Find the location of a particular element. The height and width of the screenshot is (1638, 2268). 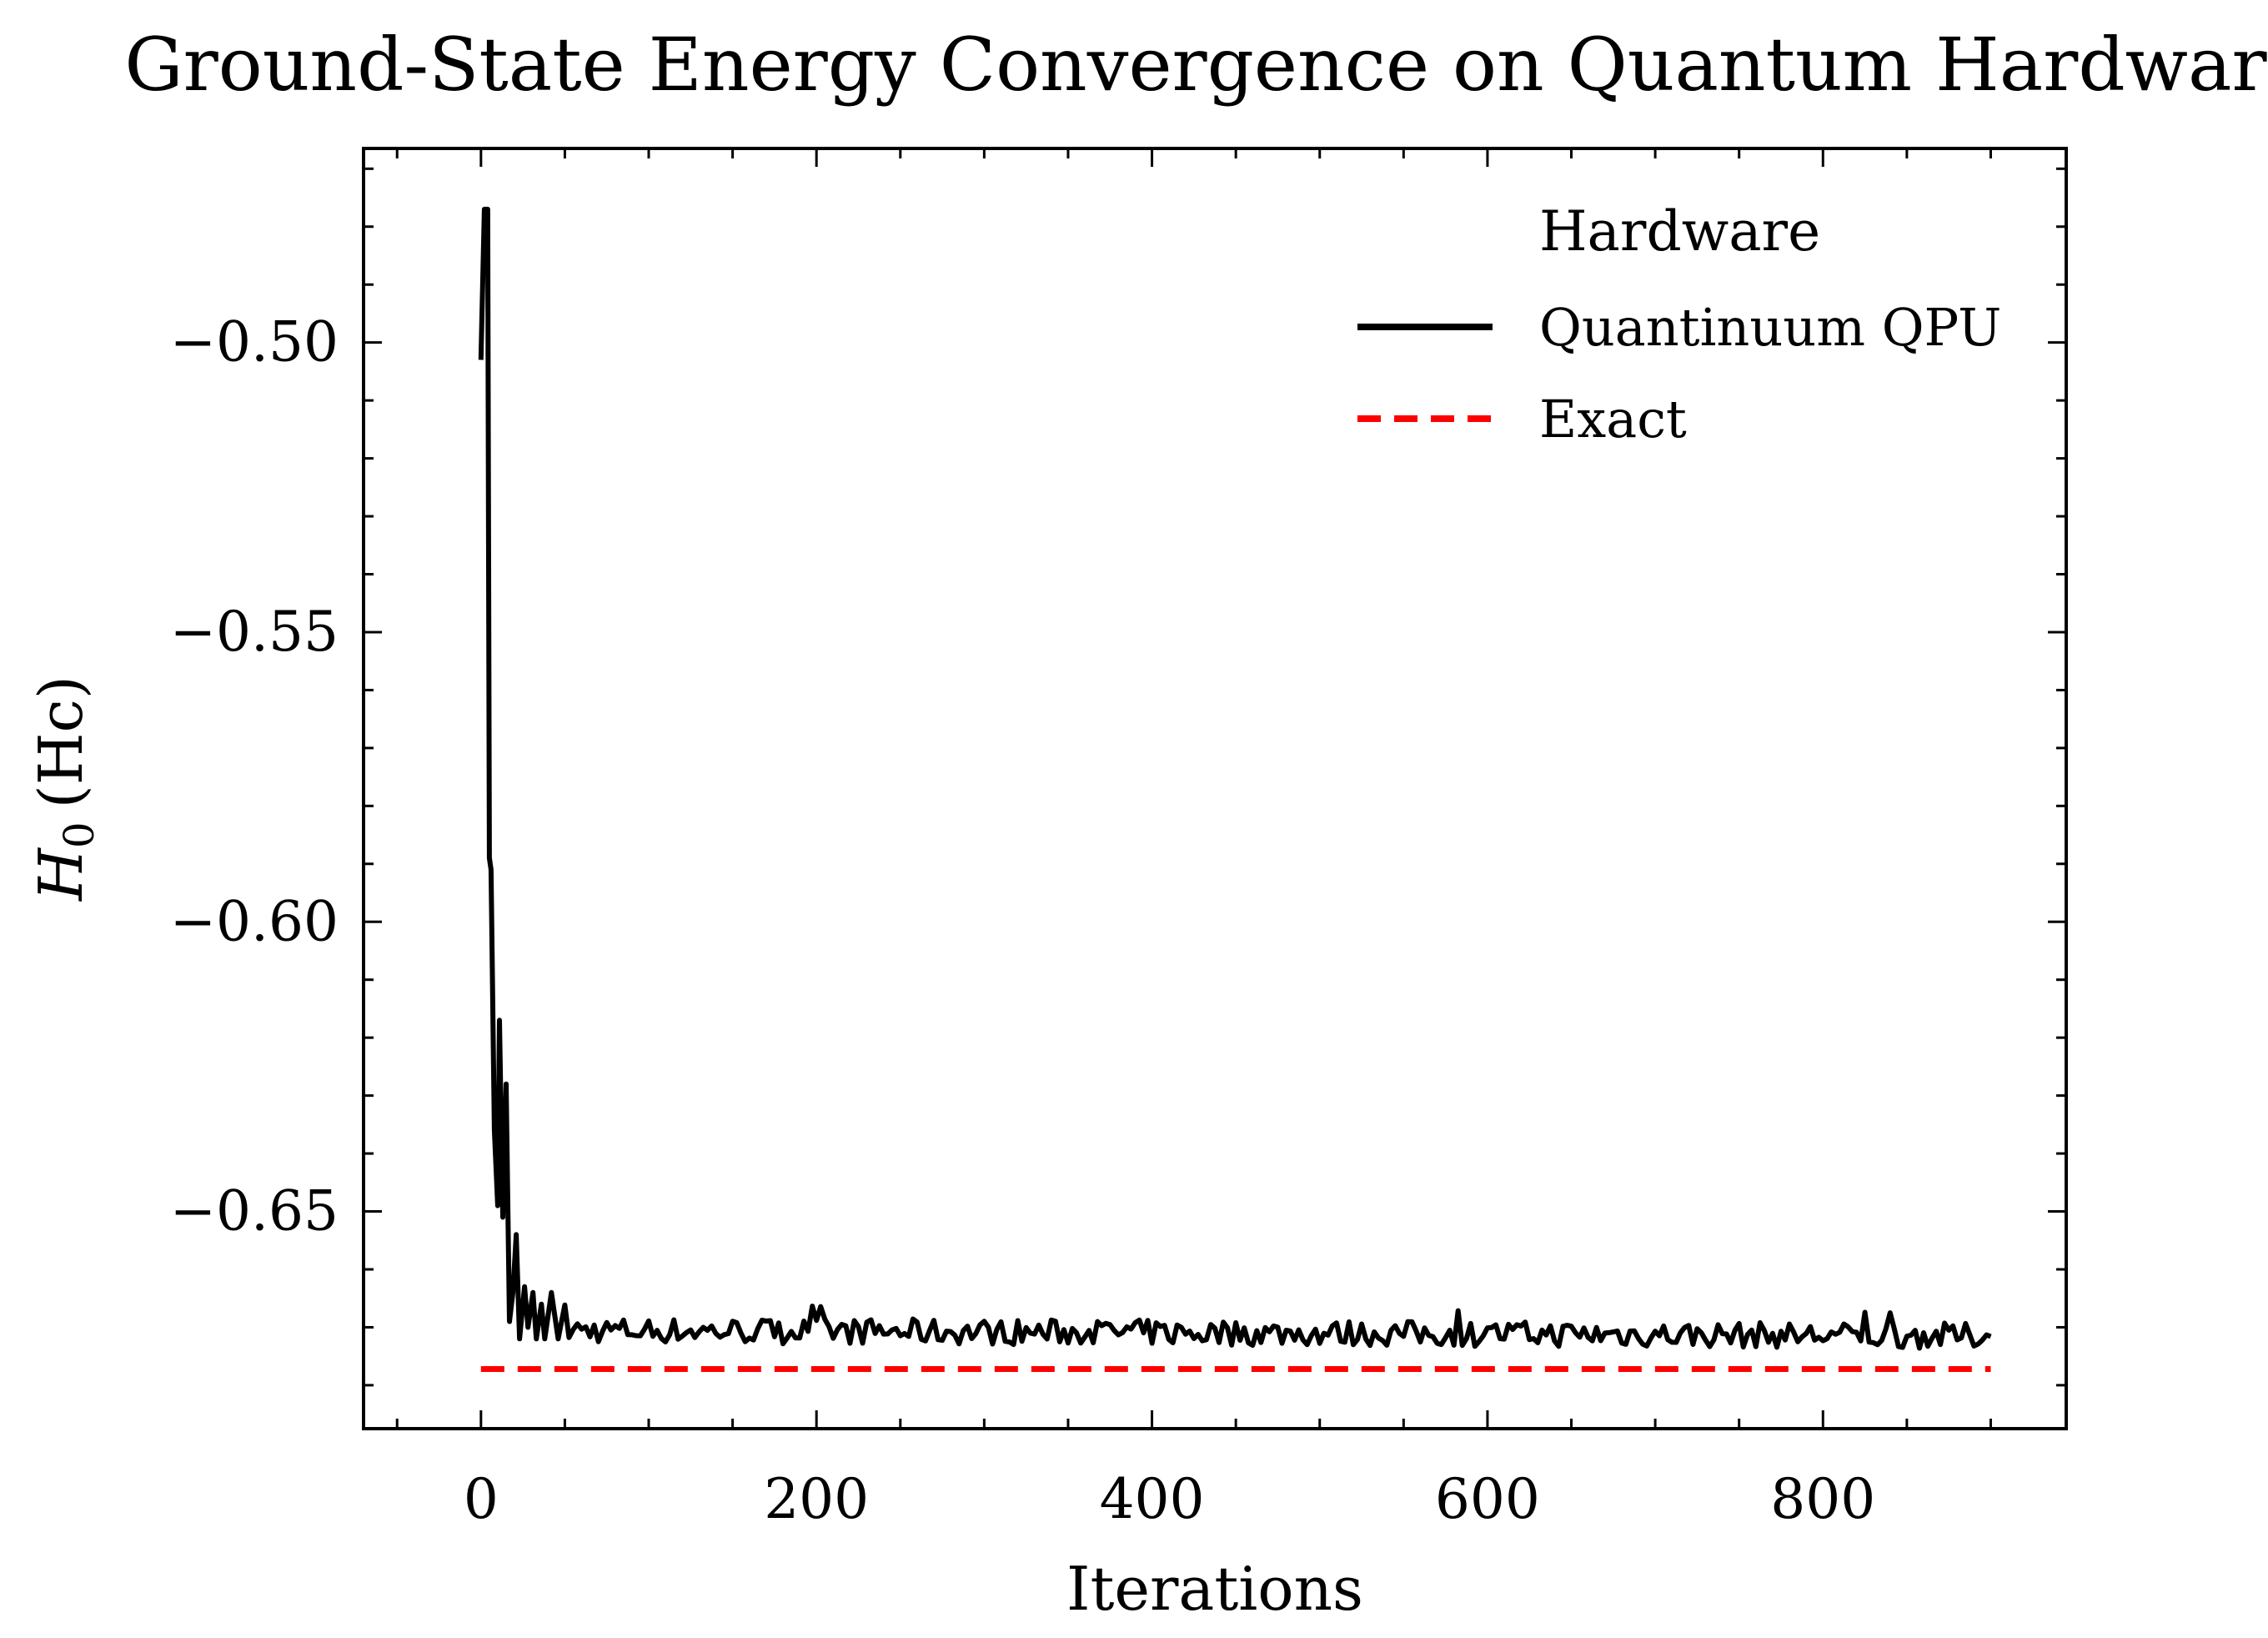

y-tick-label: −0.60 is located at coordinates (254, 921).